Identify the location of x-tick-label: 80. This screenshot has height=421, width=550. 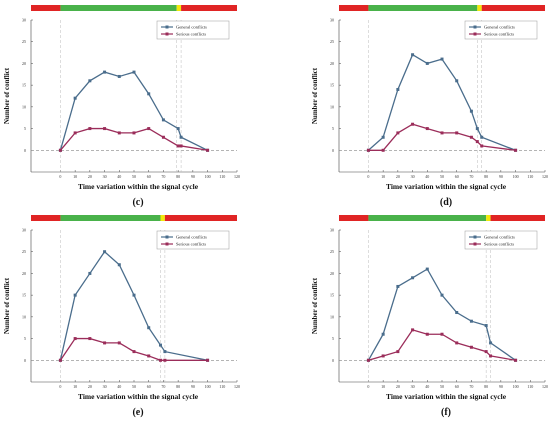
(178, 386).